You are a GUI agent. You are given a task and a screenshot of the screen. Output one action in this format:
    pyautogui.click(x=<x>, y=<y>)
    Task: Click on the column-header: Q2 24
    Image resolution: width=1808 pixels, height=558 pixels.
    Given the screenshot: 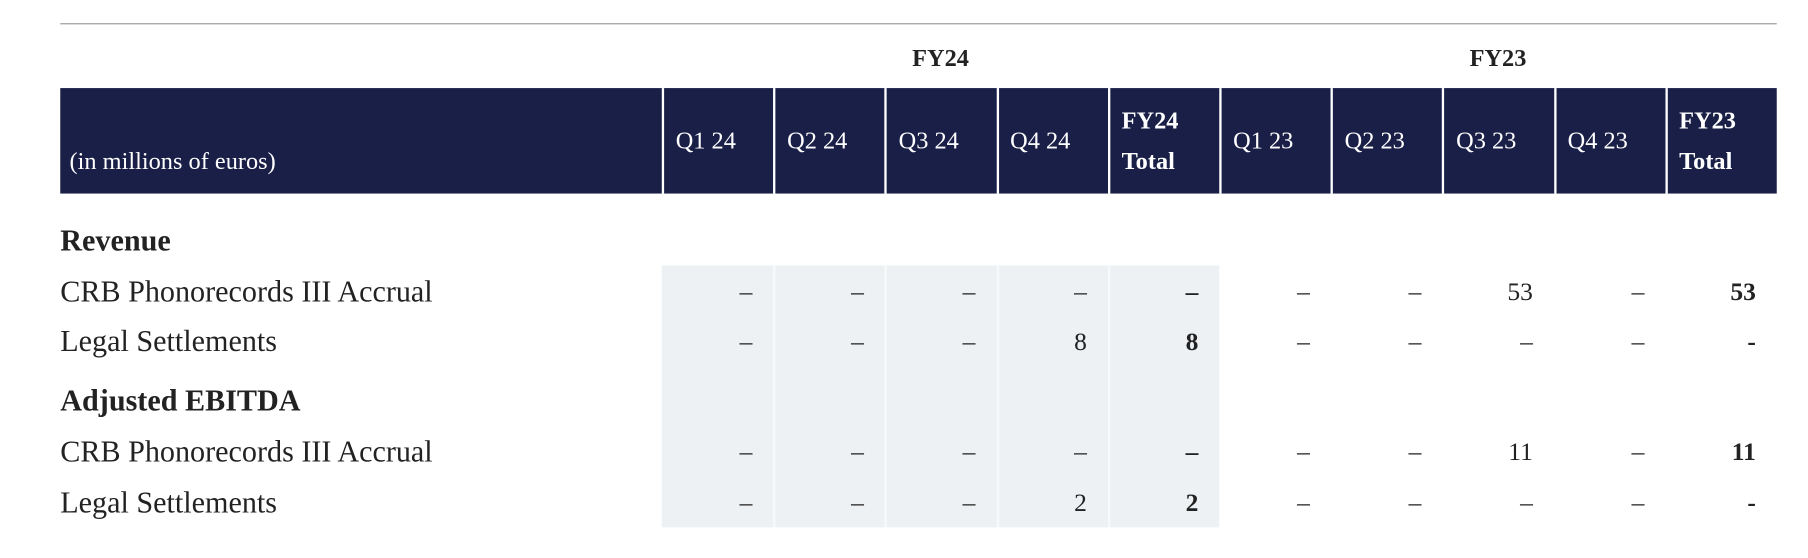 What is the action you would take?
    pyautogui.click(x=828, y=141)
    